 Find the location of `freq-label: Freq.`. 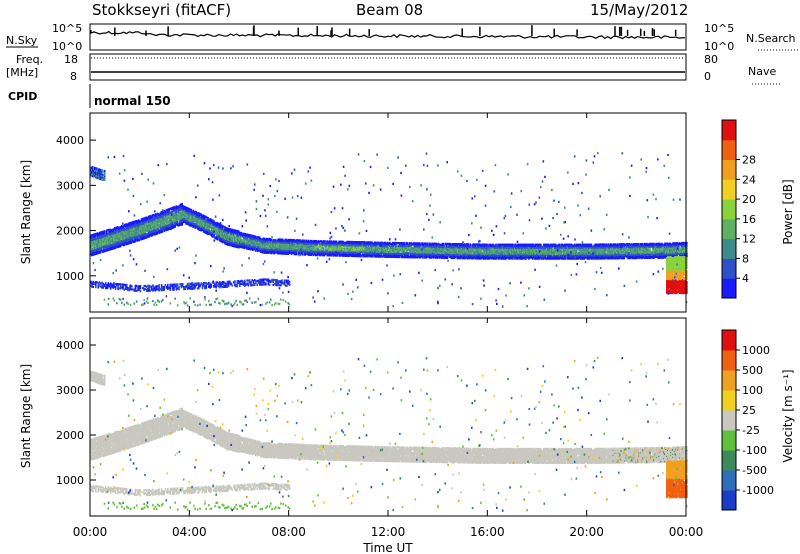

freq-label: Freq. is located at coordinates (29, 59).